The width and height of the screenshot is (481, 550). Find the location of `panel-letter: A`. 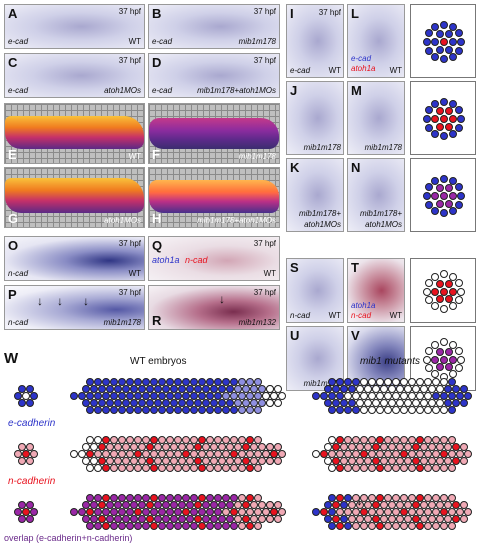

panel-letter: A is located at coordinates (13, 13).